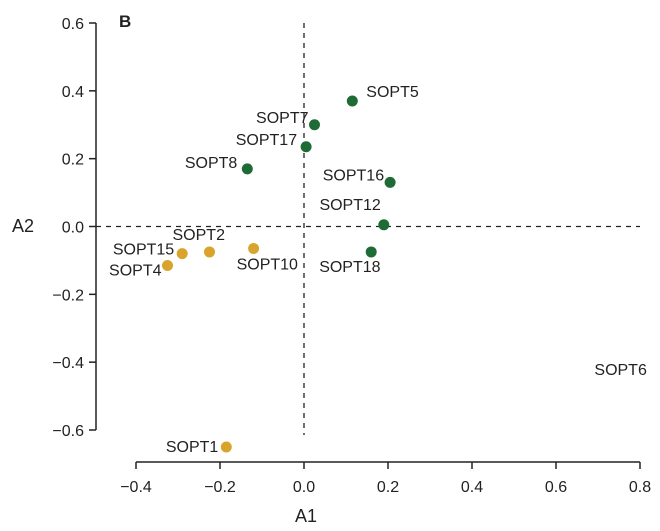 The height and width of the screenshot is (531, 660). What do you see at coordinates (247, 169) in the screenshot?
I see `data-point-sopt8` at bounding box center [247, 169].